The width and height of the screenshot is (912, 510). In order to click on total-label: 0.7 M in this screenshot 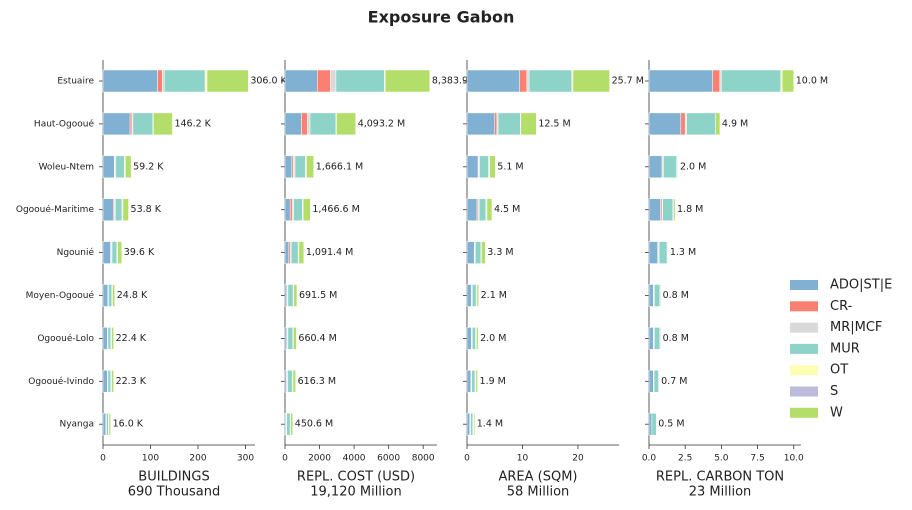, I will do `click(674, 381)`.